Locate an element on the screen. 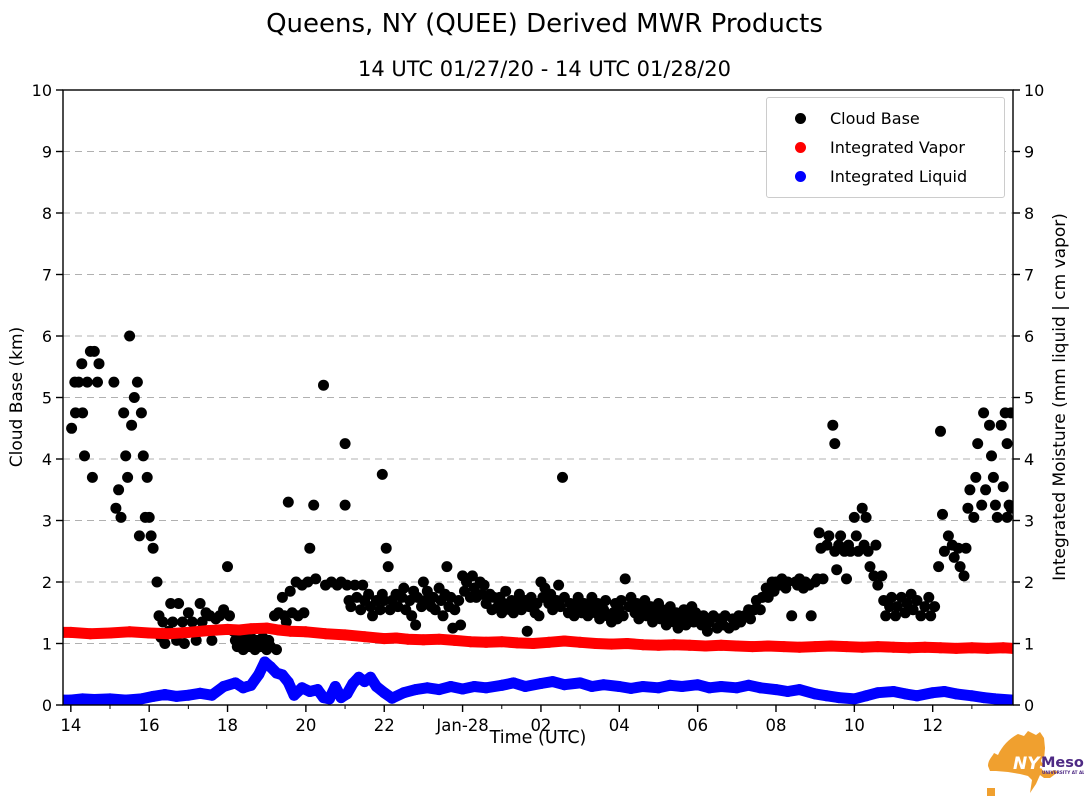 This screenshot has width=1089, height=804. chart-title: Queens, NY (QUEE) Derived MWR Products is located at coordinates (544, 24).